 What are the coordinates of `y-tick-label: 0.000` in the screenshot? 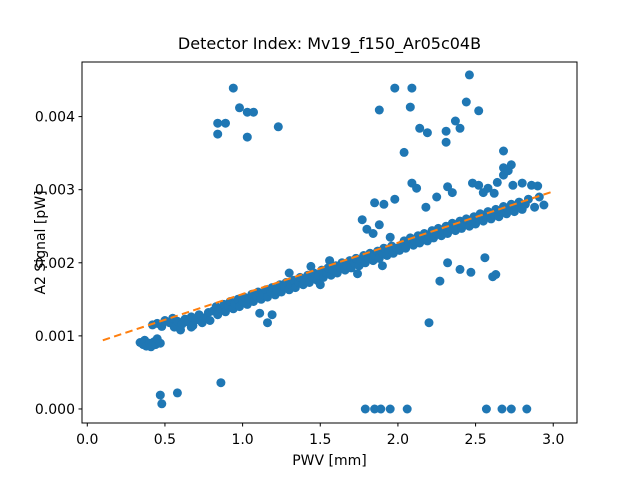 It's located at (55, 410).